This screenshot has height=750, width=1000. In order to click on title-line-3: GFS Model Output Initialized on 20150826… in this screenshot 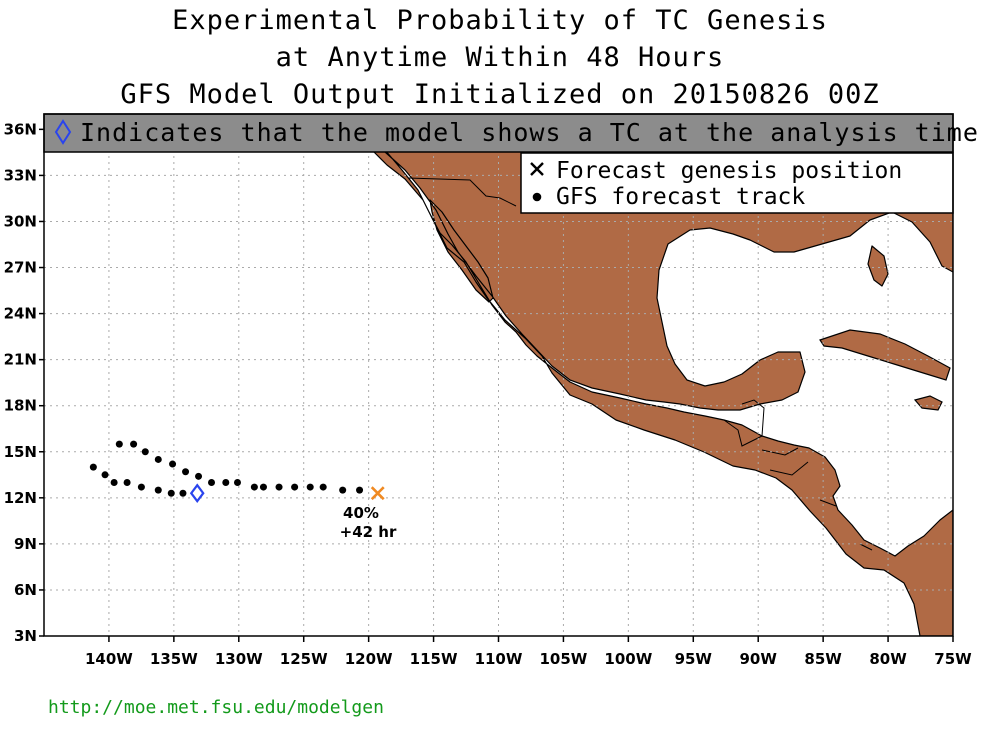, I will do `click(500, 94)`.